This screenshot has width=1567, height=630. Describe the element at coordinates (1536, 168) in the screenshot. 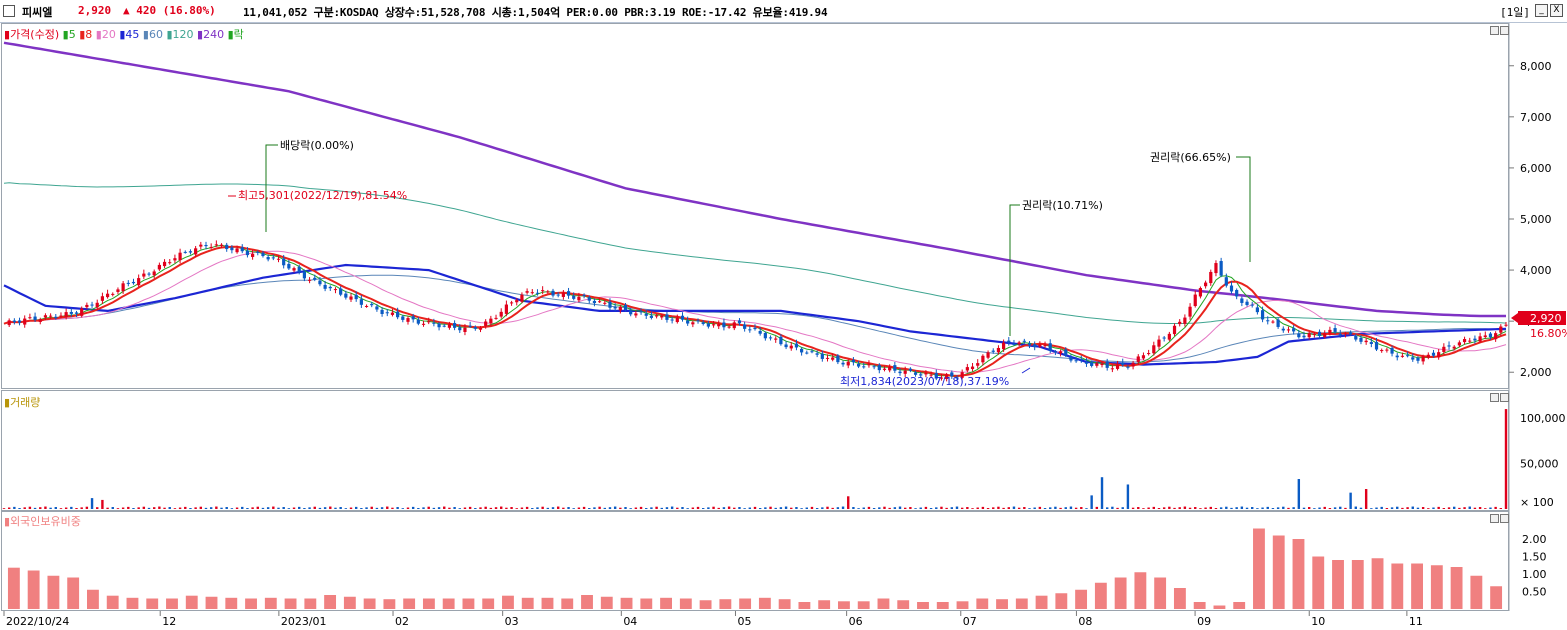

I see `price-tick-label: 6,000` at that location.